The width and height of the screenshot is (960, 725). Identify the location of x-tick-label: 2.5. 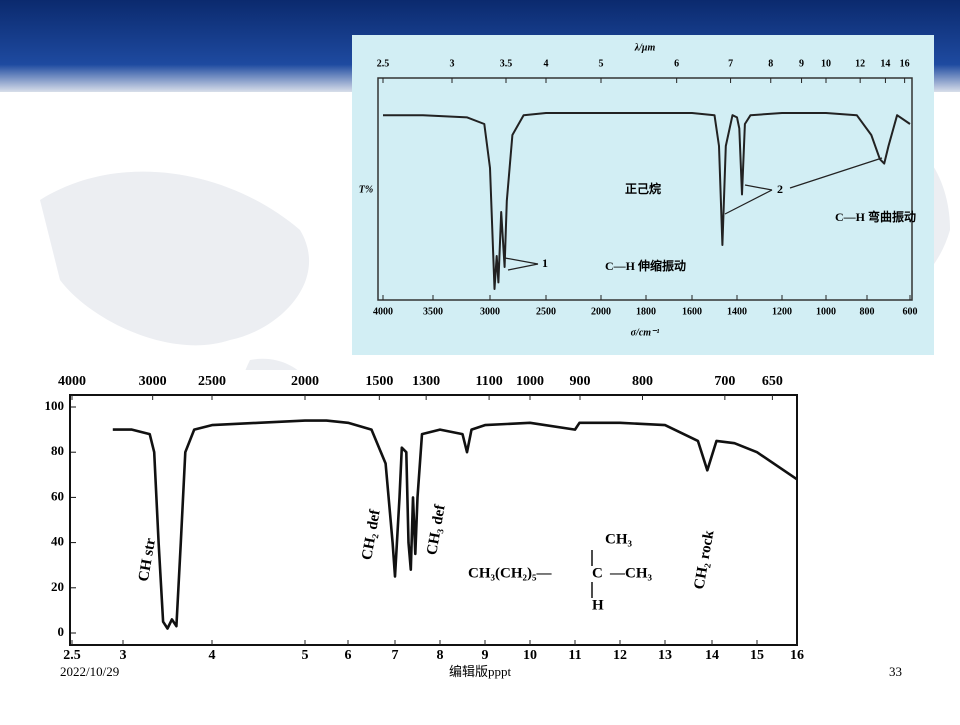
(72, 655).